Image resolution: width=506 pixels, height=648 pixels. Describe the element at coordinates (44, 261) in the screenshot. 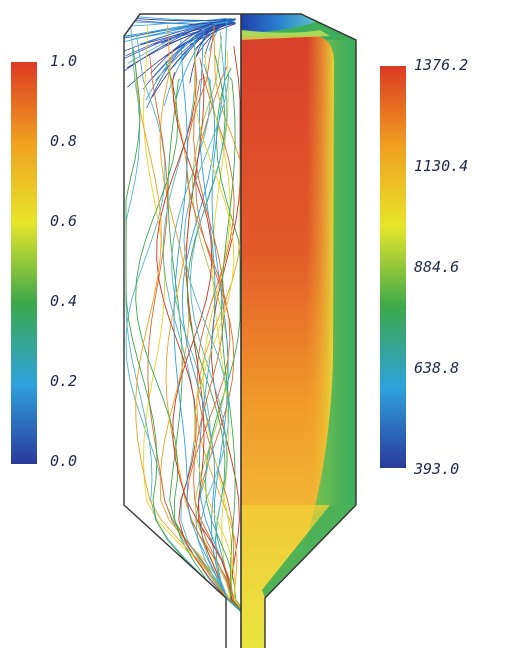

I see `left-colorbar: 1.0 0.8 0.6 0.4 0.2 0.0` at that location.